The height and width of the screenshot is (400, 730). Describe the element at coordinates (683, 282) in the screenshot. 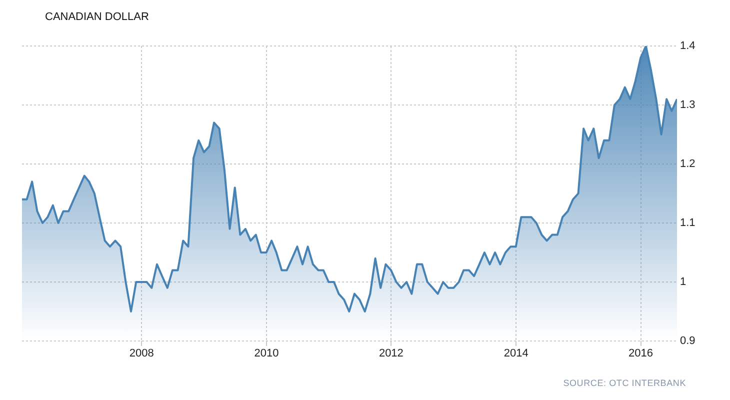

I see `y-tick-label: 1` at that location.